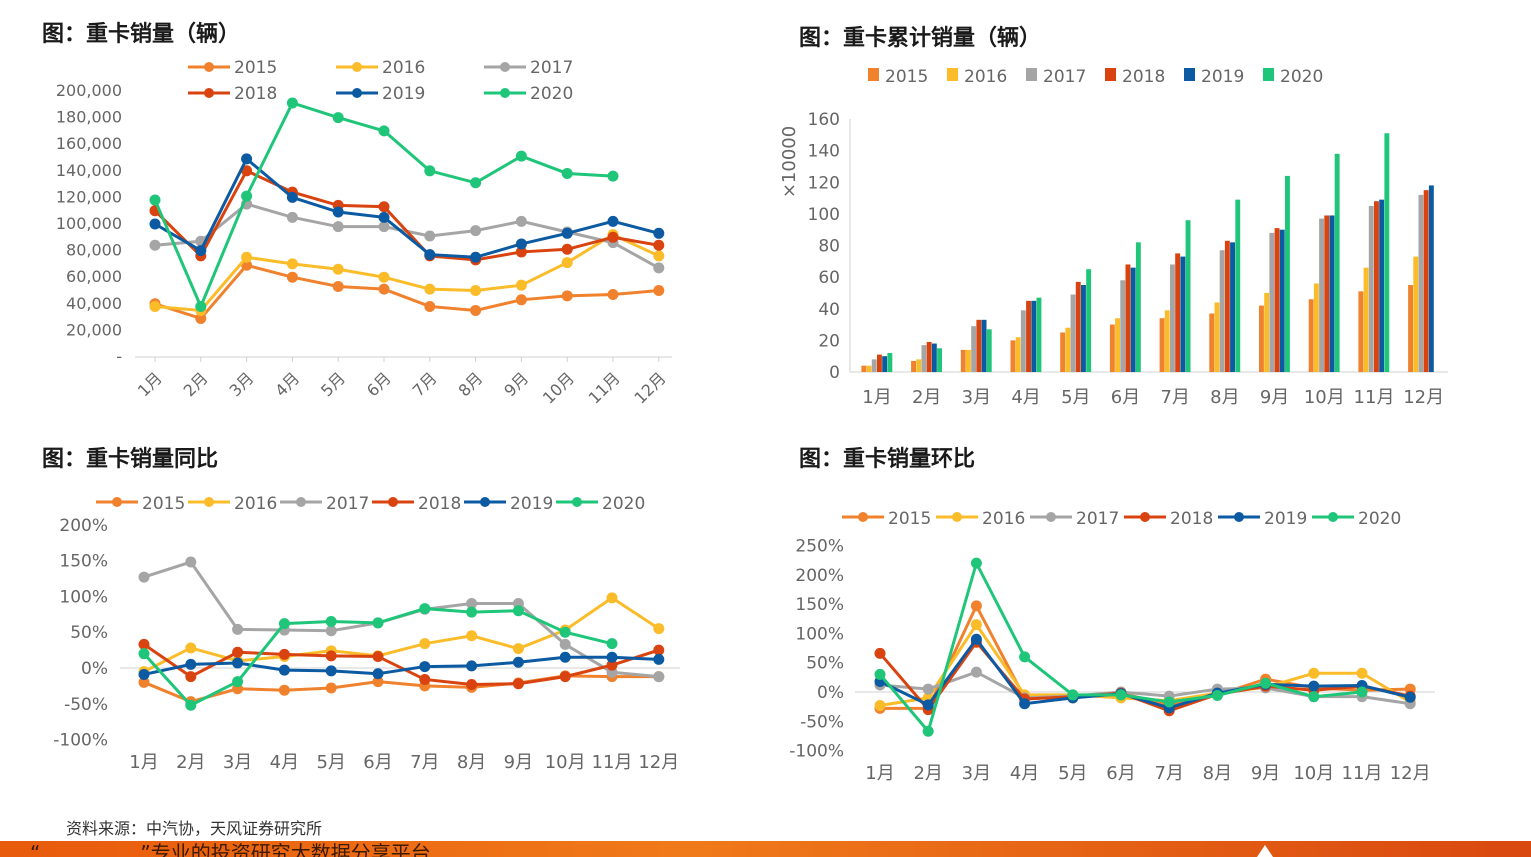 Image resolution: width=1531 pixels, height=857 pixels. I want to click on legend-label: 2020, so click(623, 504).